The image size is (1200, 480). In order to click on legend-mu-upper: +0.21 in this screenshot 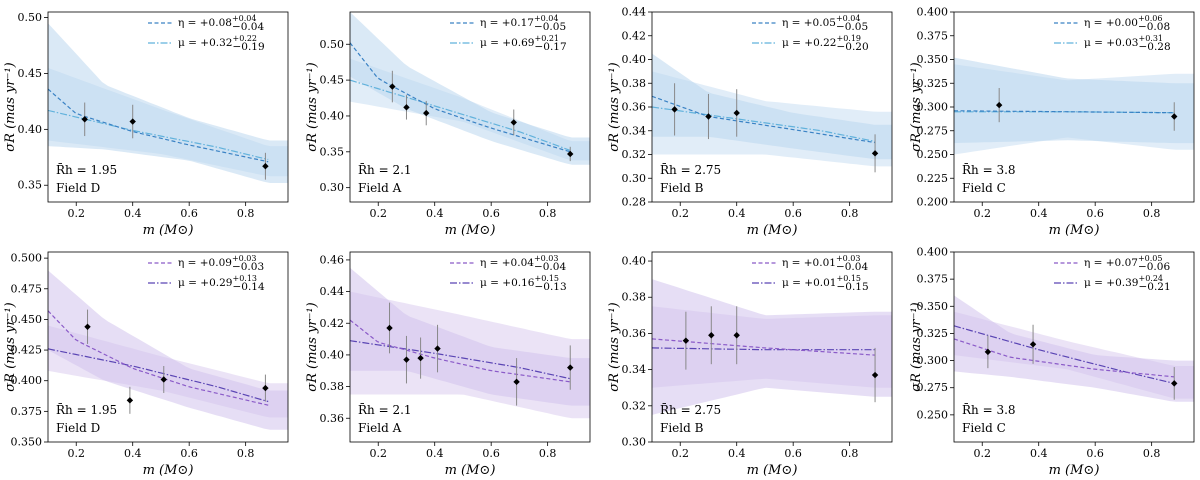, I will do `click(546, 38)`.